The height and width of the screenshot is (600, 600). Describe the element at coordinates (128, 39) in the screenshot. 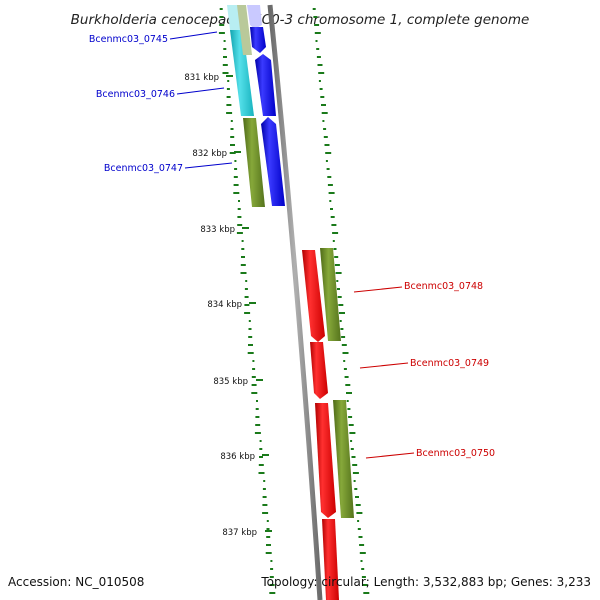

I see `gene-label-bcenmc03-0745: Bcenmc03_0745` at that location.